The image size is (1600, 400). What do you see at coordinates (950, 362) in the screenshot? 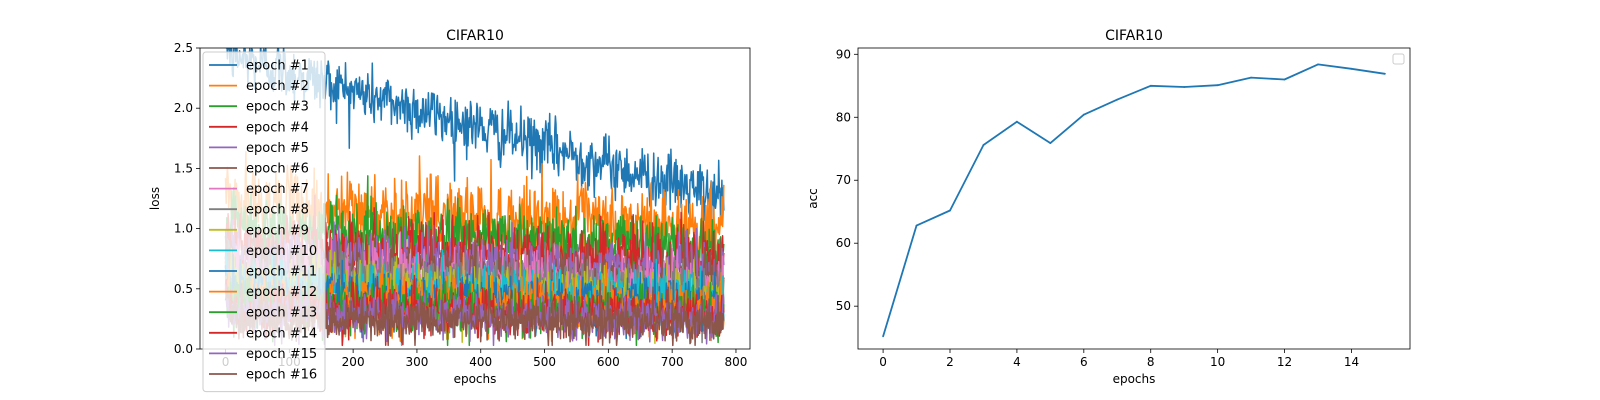
I see `x-tick-label: 2` at bounding box center [950, 362].